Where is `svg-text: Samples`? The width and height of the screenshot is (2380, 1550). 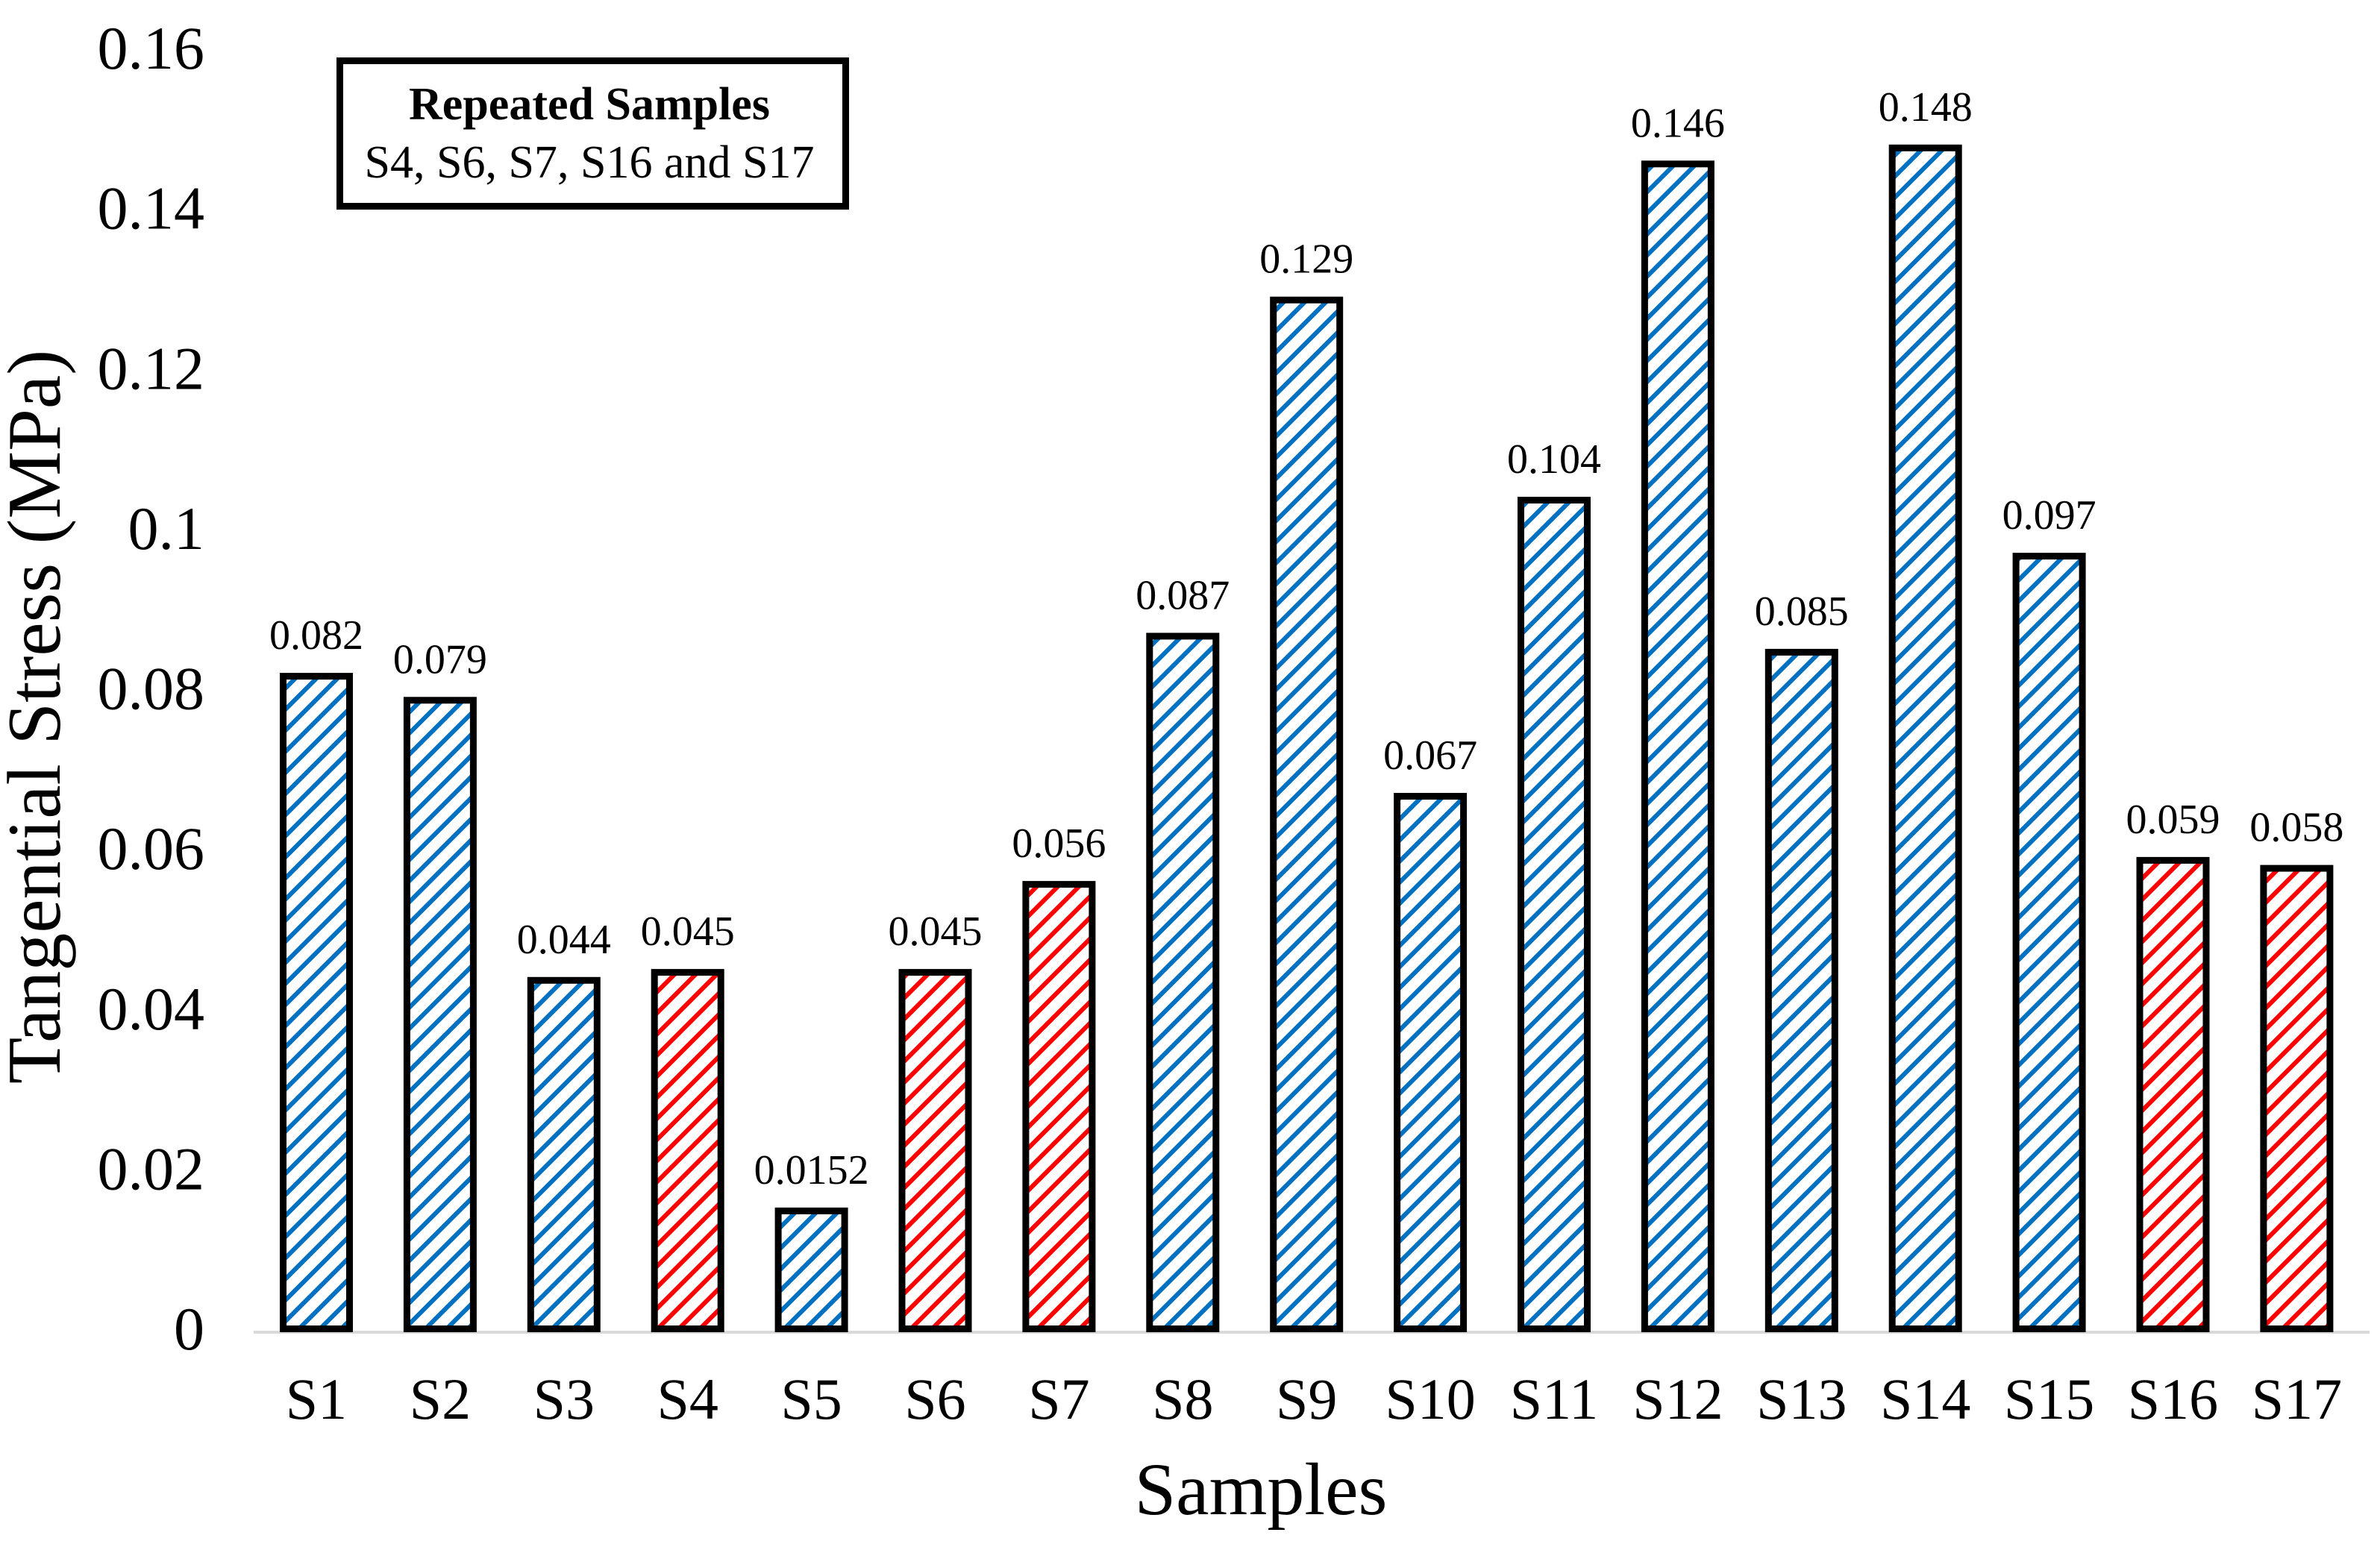
svg-text: Samples is located at coordinates (1261, 1489).